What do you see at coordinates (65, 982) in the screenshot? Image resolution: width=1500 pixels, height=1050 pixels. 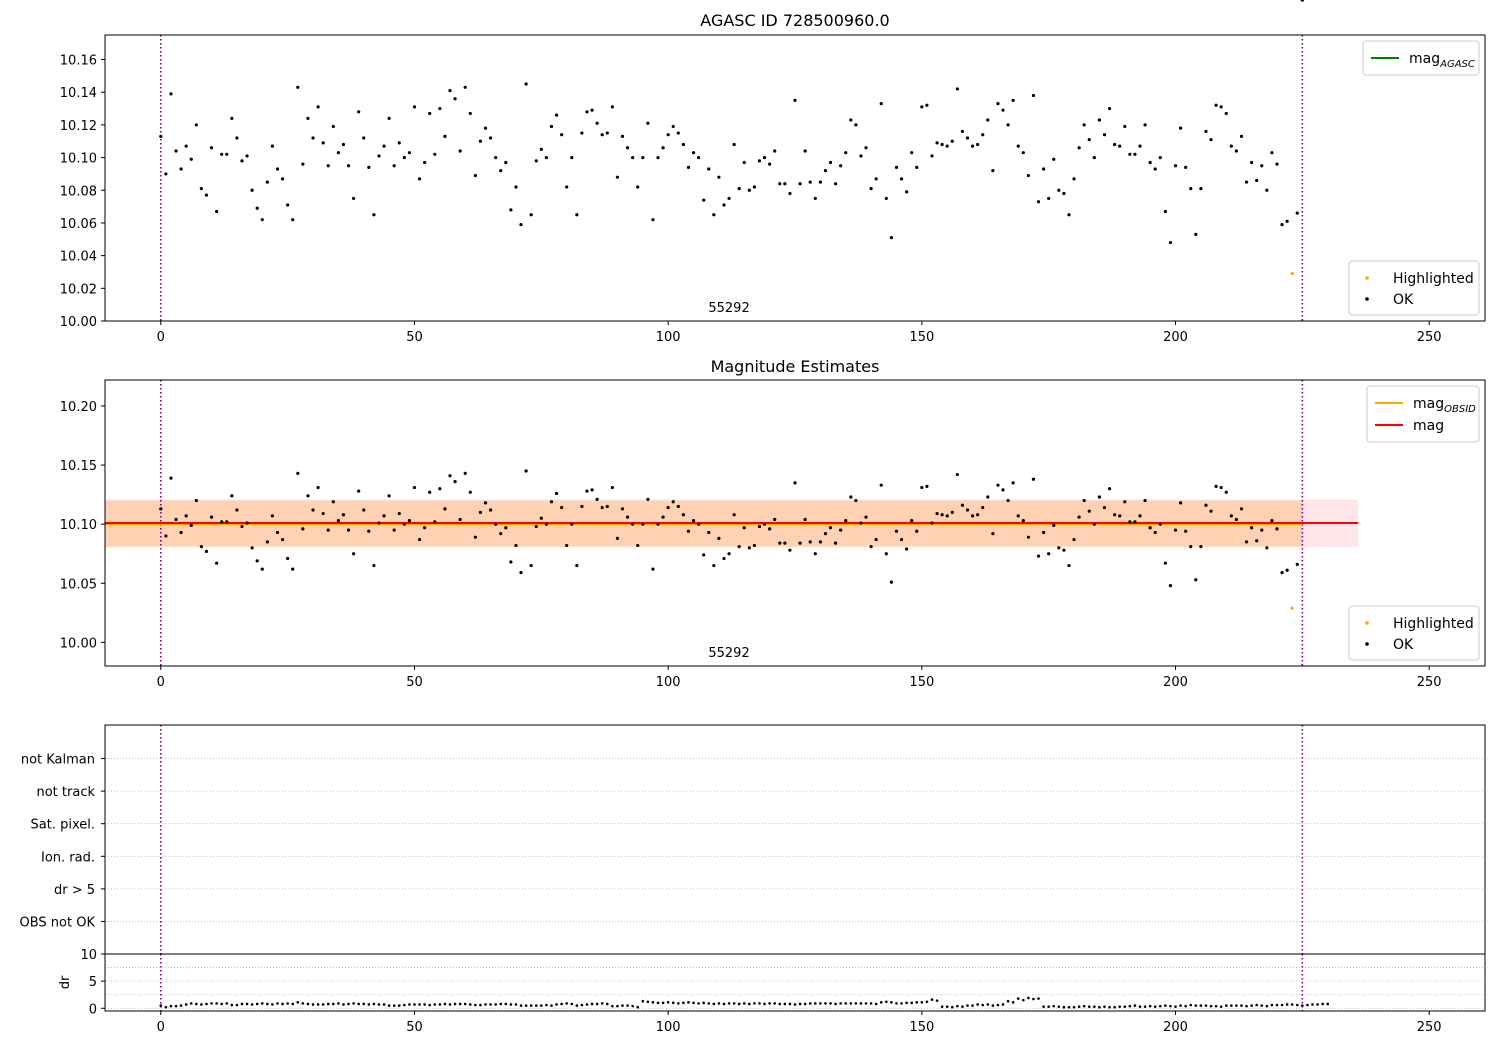 I see `y-axis-label: dr` at bounding box center [65, 982].